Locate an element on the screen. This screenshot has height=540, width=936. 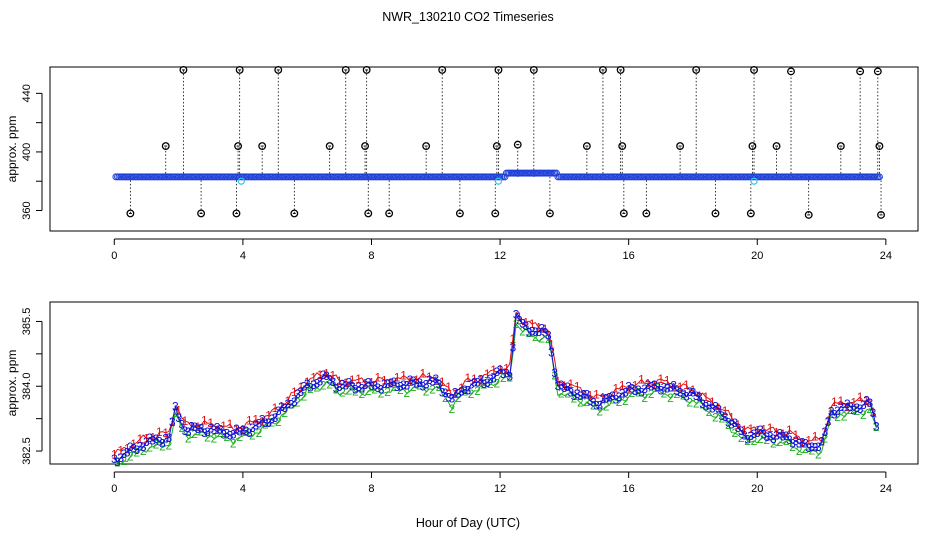
x-tick-label: 24 is located at coordinates (886, 256).